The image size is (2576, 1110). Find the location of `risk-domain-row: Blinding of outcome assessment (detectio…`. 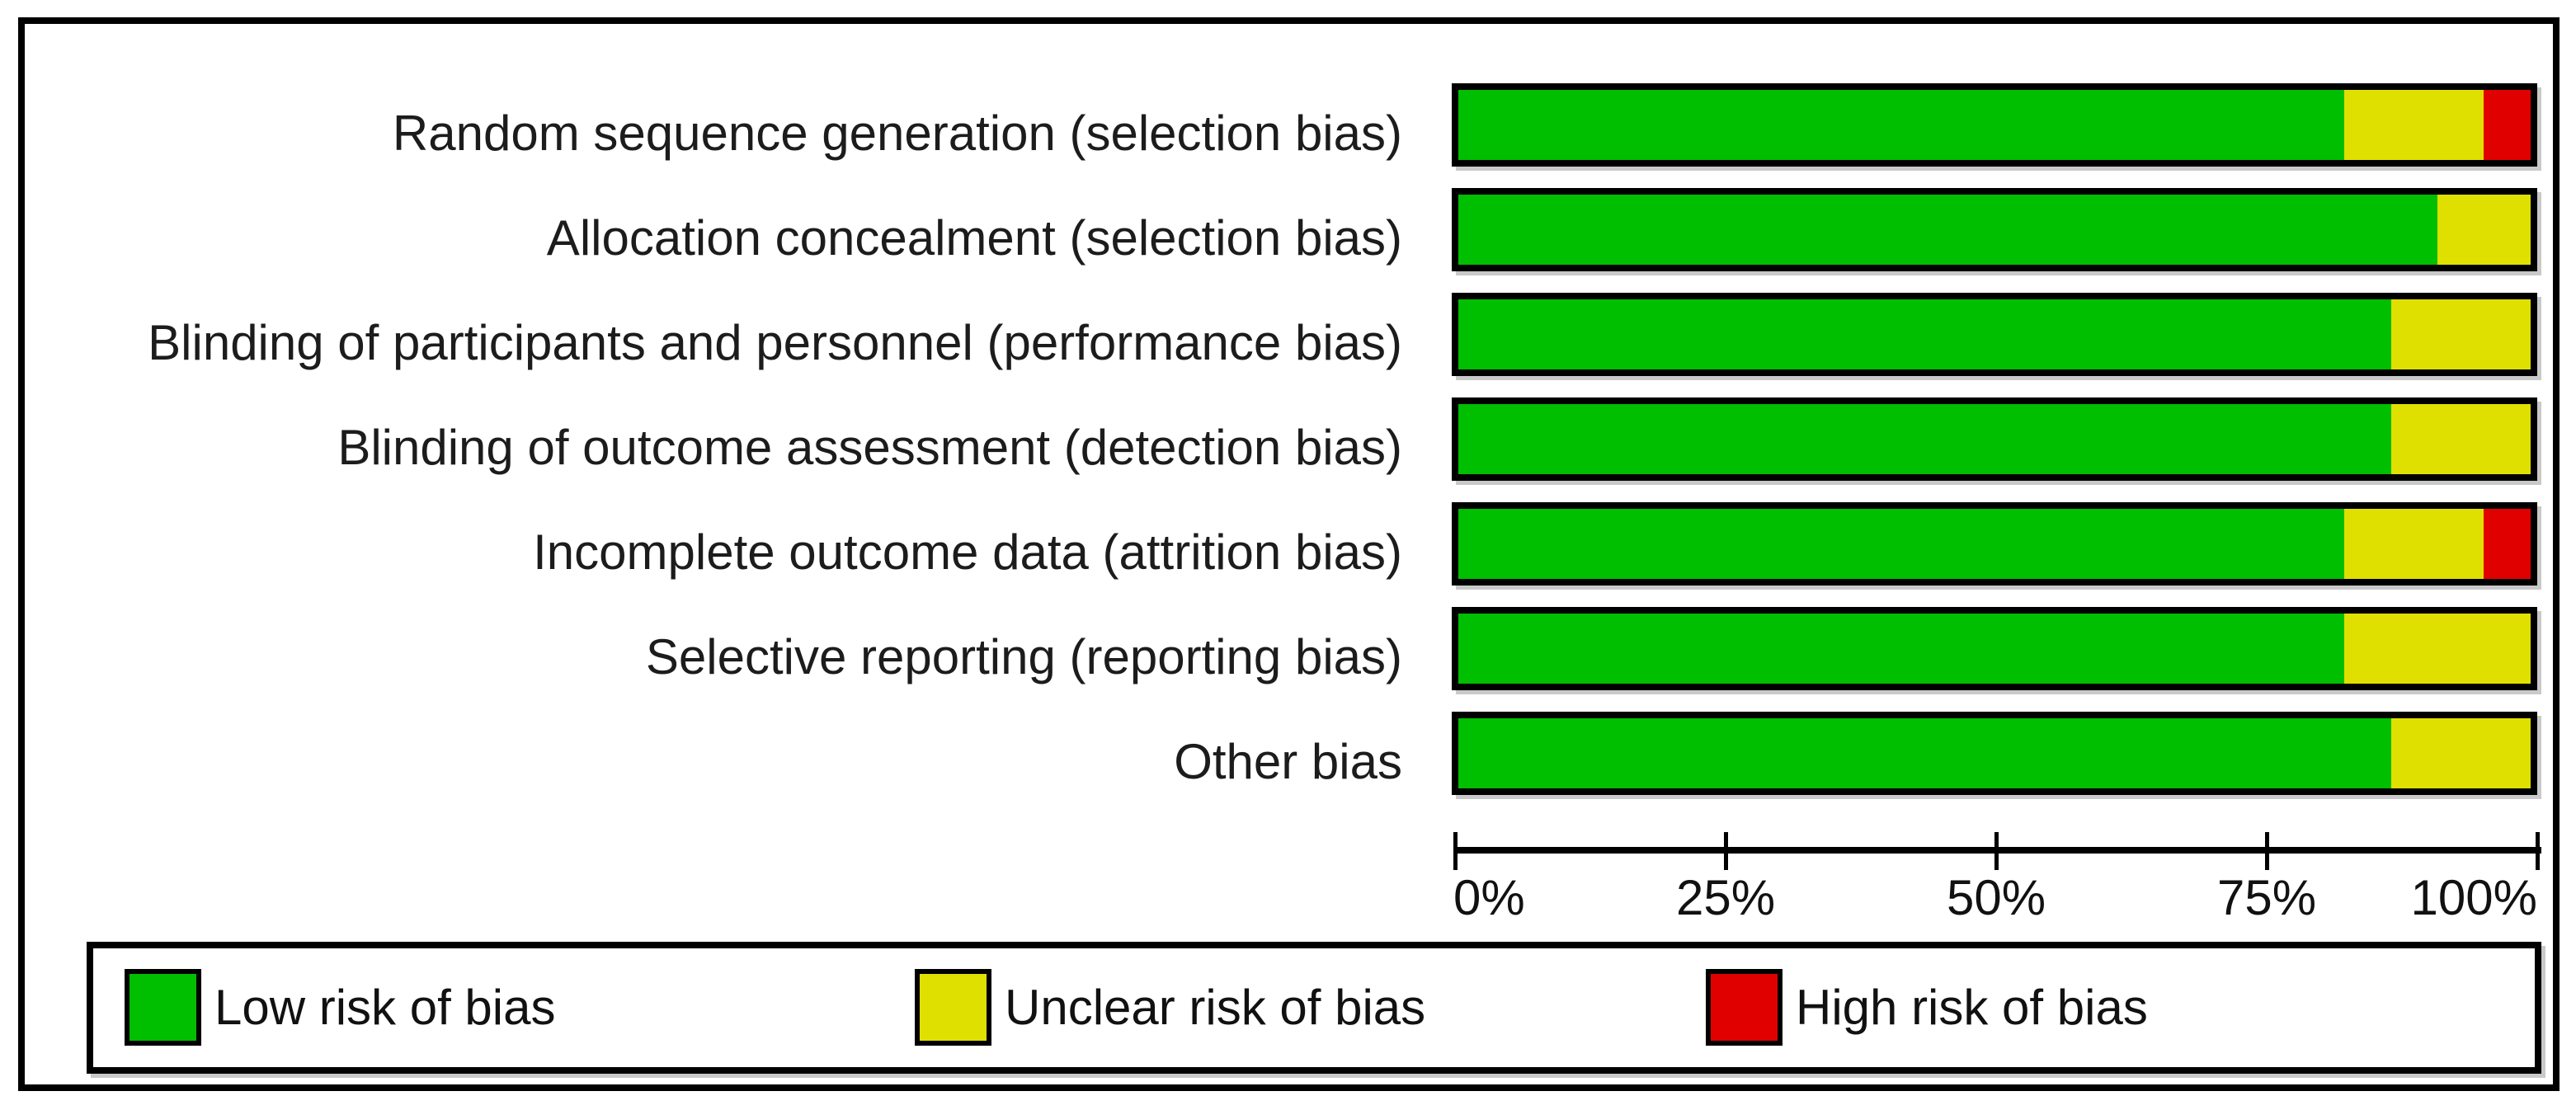

risk-domain-row: Blinding of outcome assessment (detectio… is located at coordinates (1295, 439).